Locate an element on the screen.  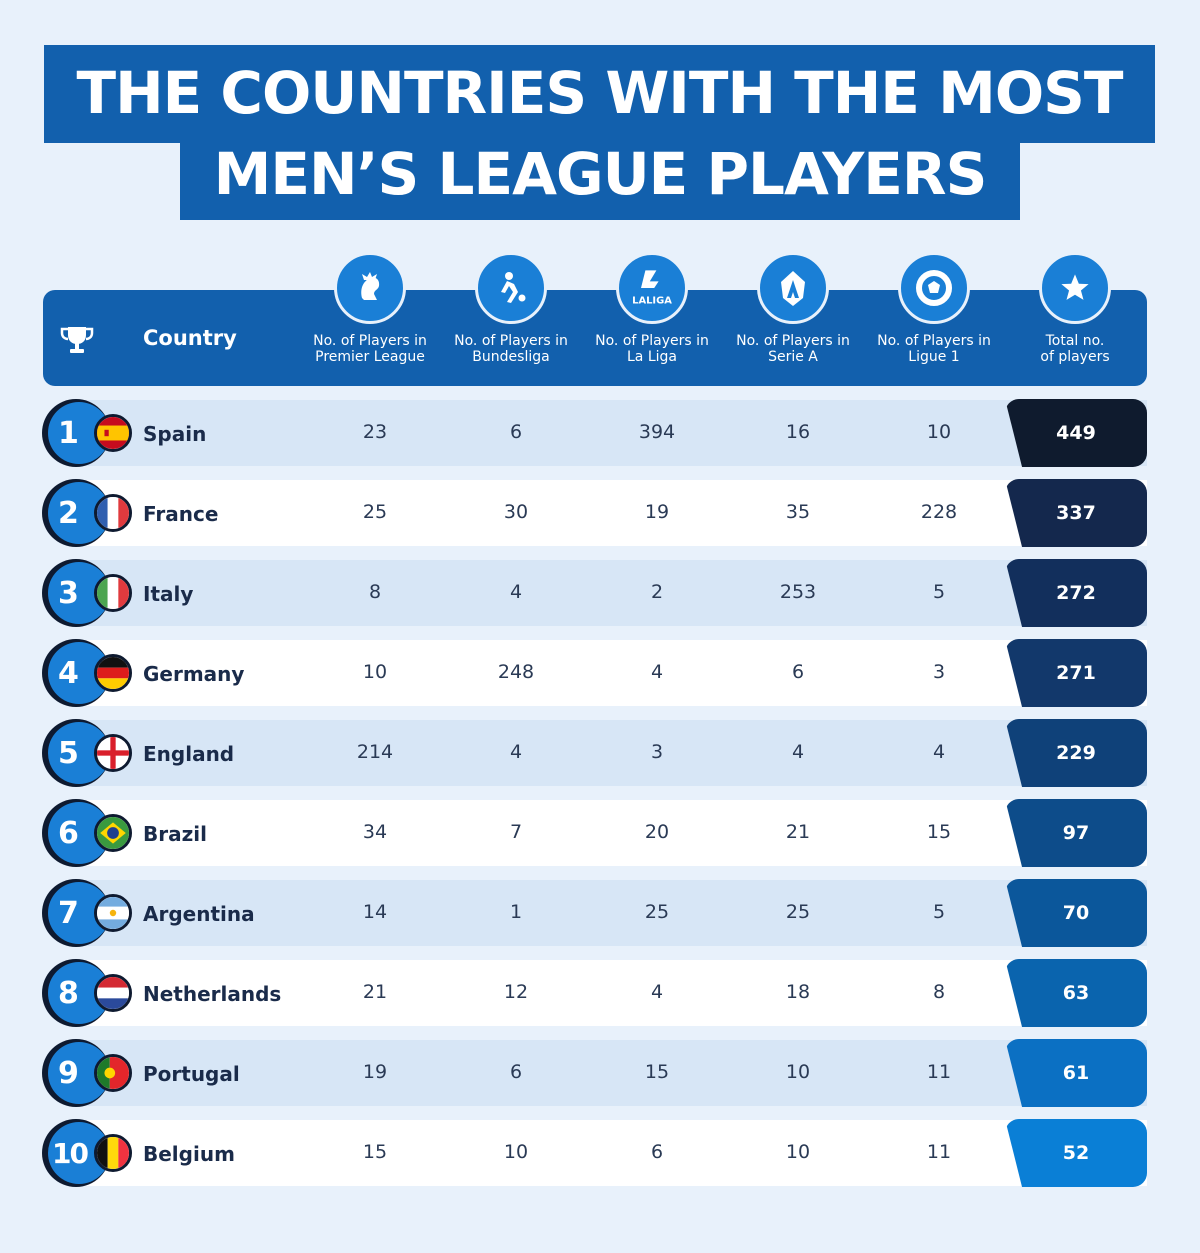
serie-a-logo-icon is located at coordinates (793, 288).